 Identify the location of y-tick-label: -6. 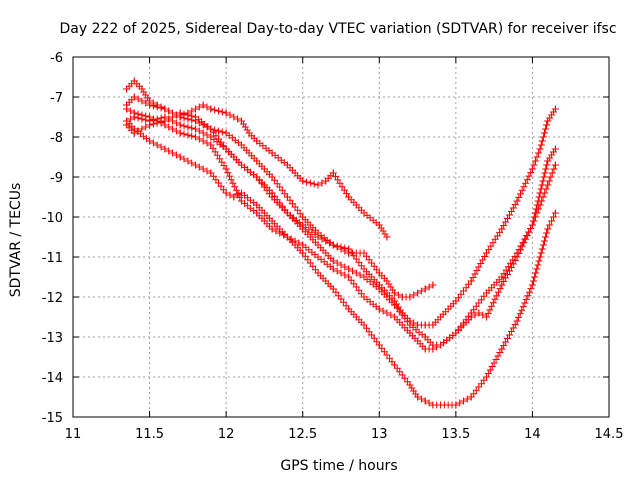
(56, 58).